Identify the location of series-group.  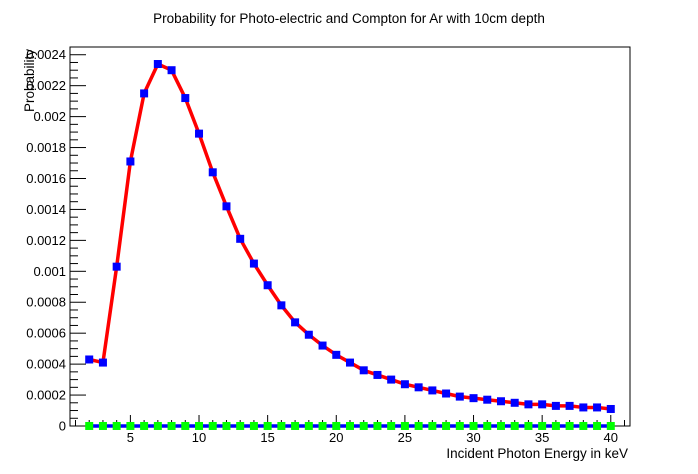
(350, 425).